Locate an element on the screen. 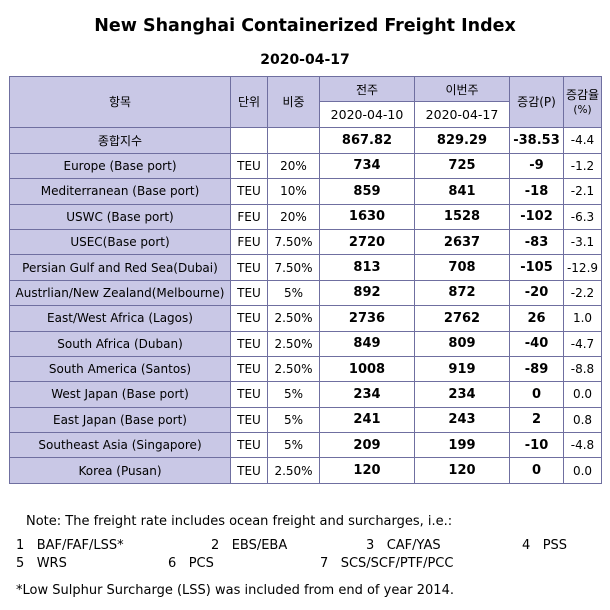 This screenshot has height=610, width=610. route-curr: 919 is located at coordinates (462, 369).